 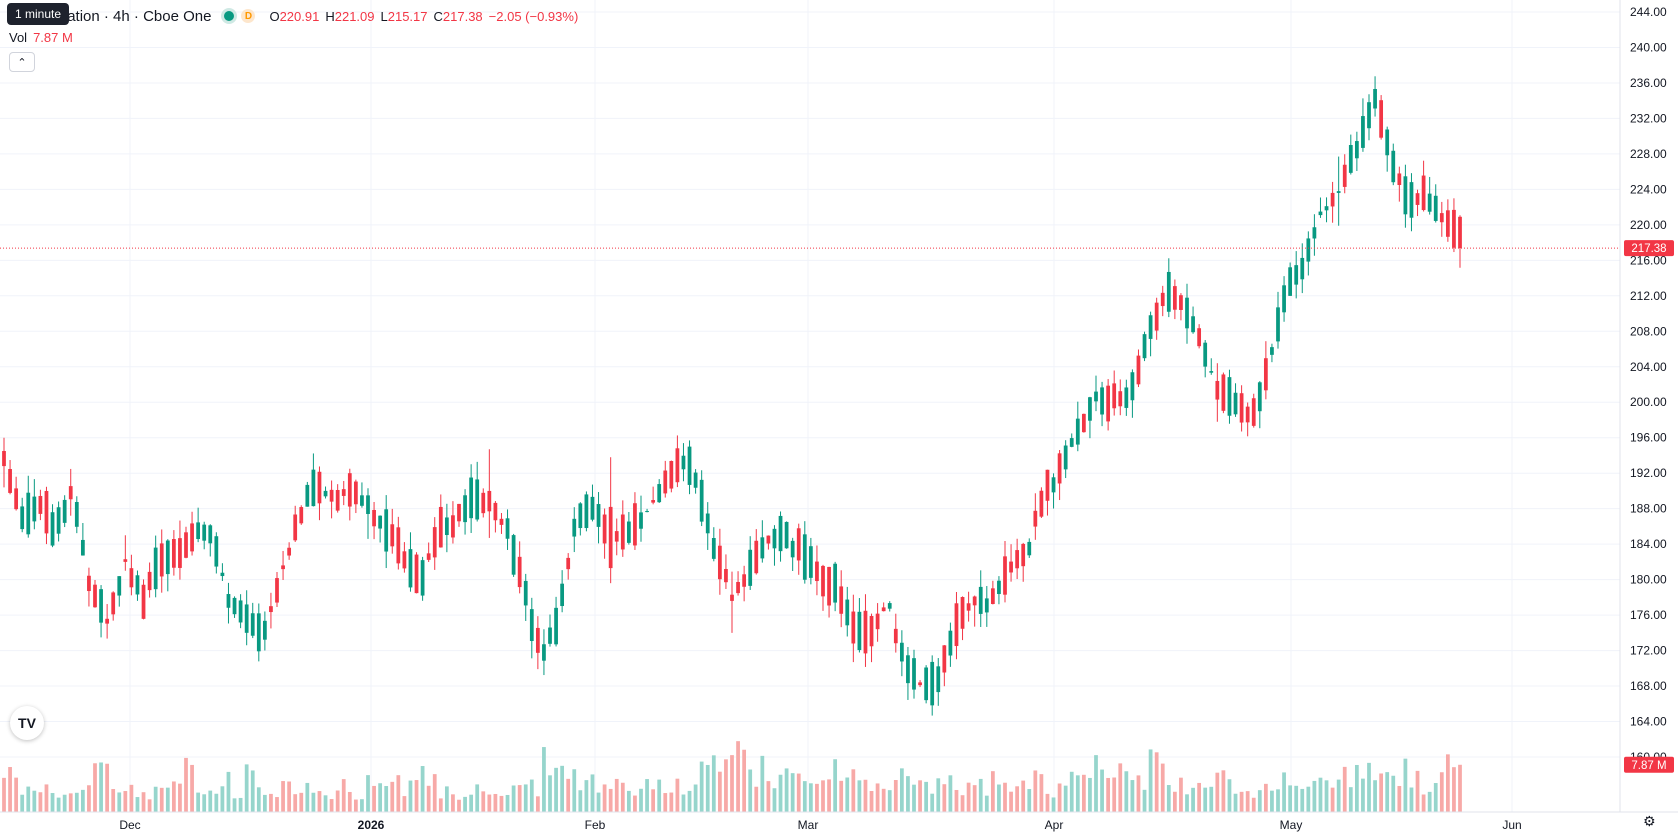 I want to click on tradingview-logo-icon: TV, so click(x=27, y=723).